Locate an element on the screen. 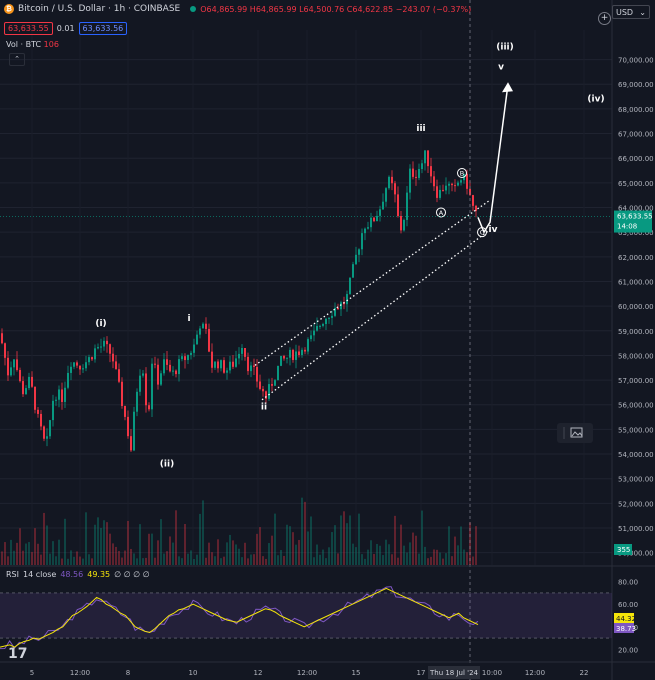 The height and width of the screenshot is (680, 655). chevron-down-icon: ⌄ is located at coordinates (642, 12).